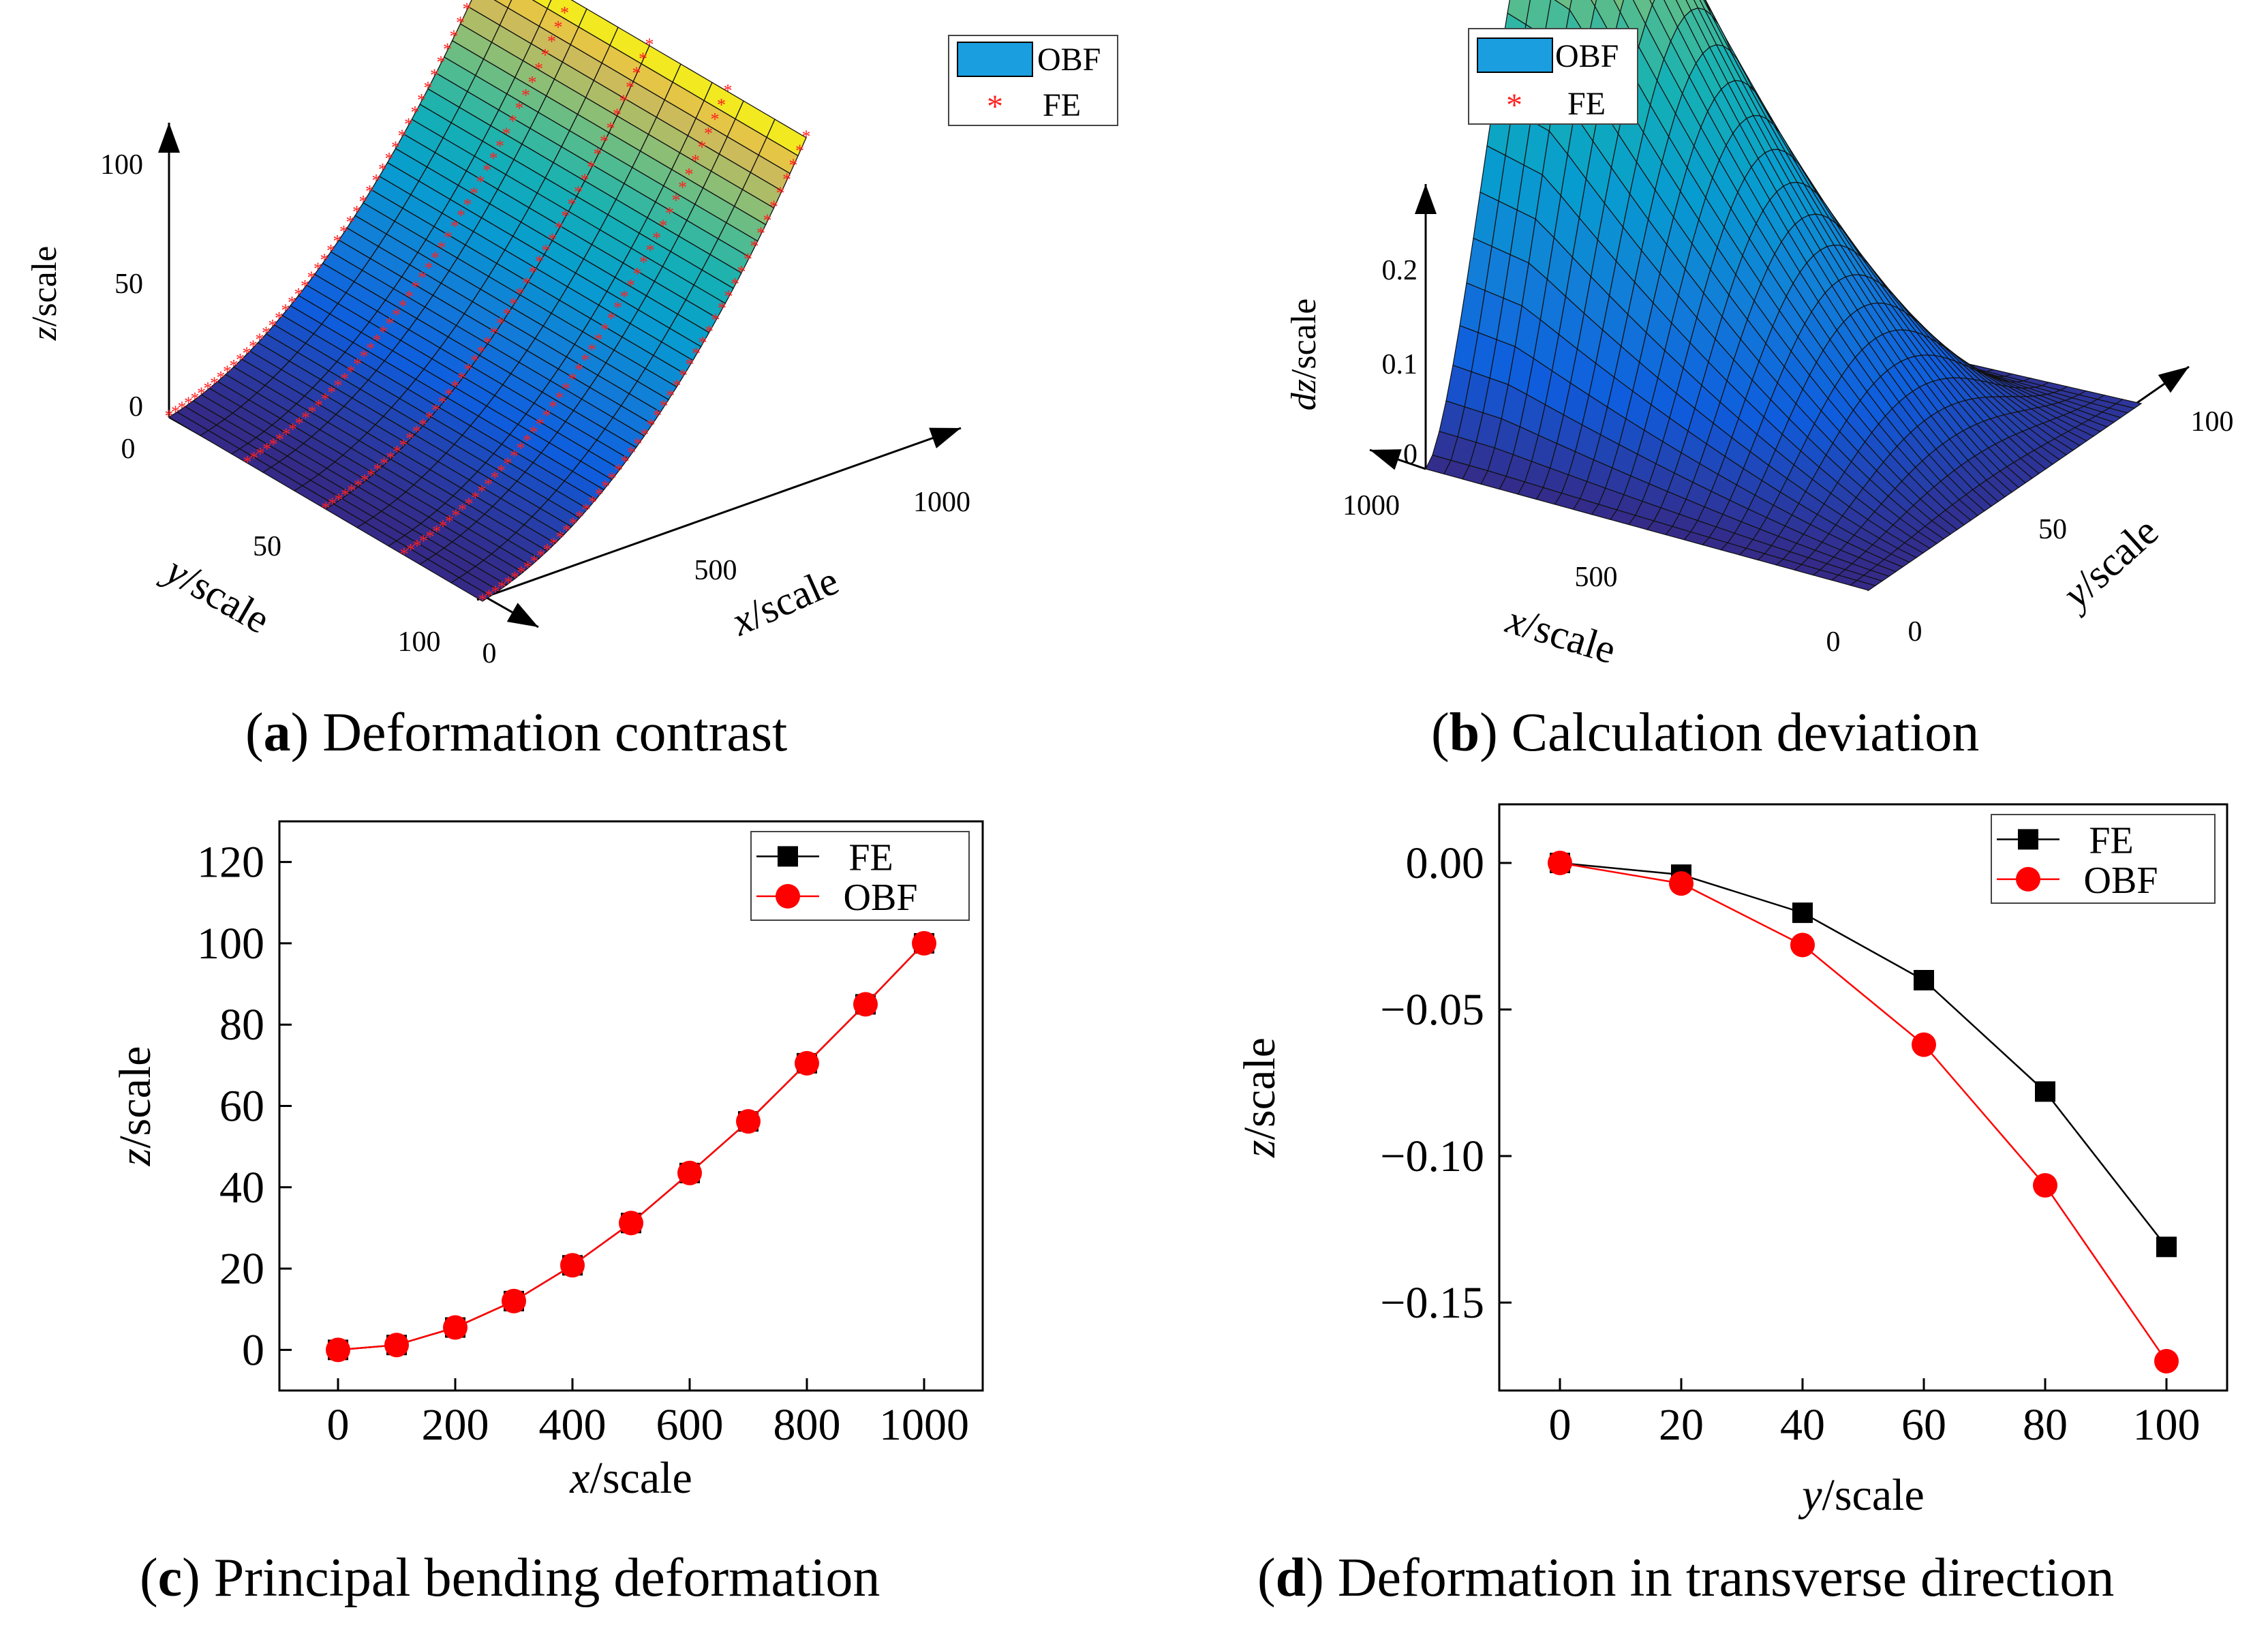 This screenshot has height=1625, width=2268. I want to click on panel-a-x-tick-0: 0, so click(489, 654).